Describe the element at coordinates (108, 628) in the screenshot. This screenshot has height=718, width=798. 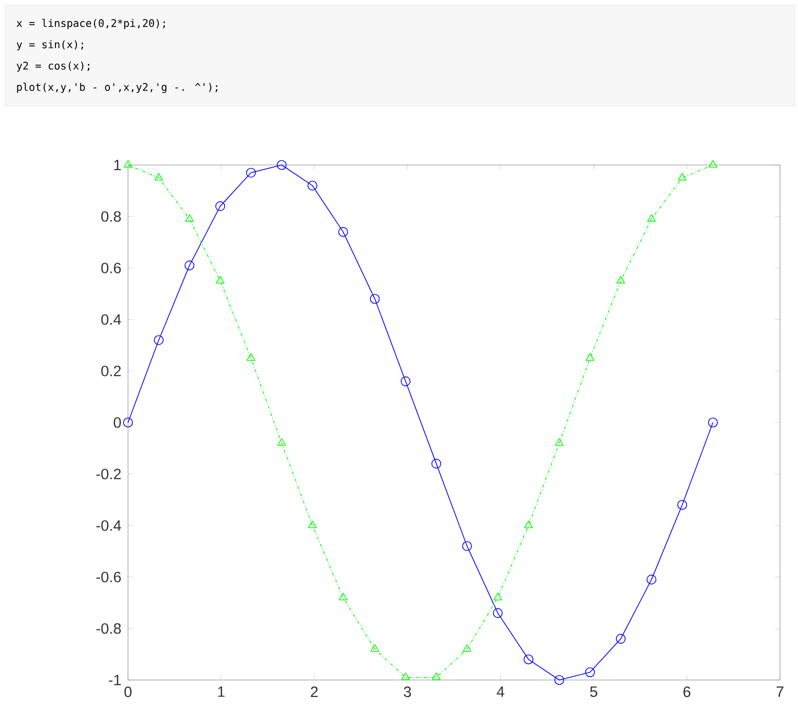
I see `y-tick-label: -0.8` at that location.